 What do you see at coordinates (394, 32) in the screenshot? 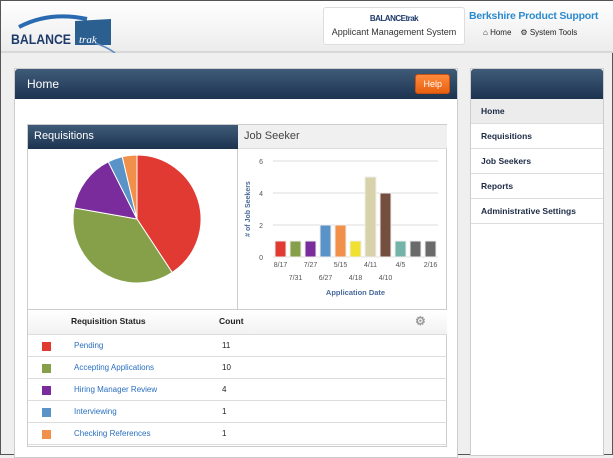
I see `product-name: Applicant Management System` at bounding box center [394, 32].